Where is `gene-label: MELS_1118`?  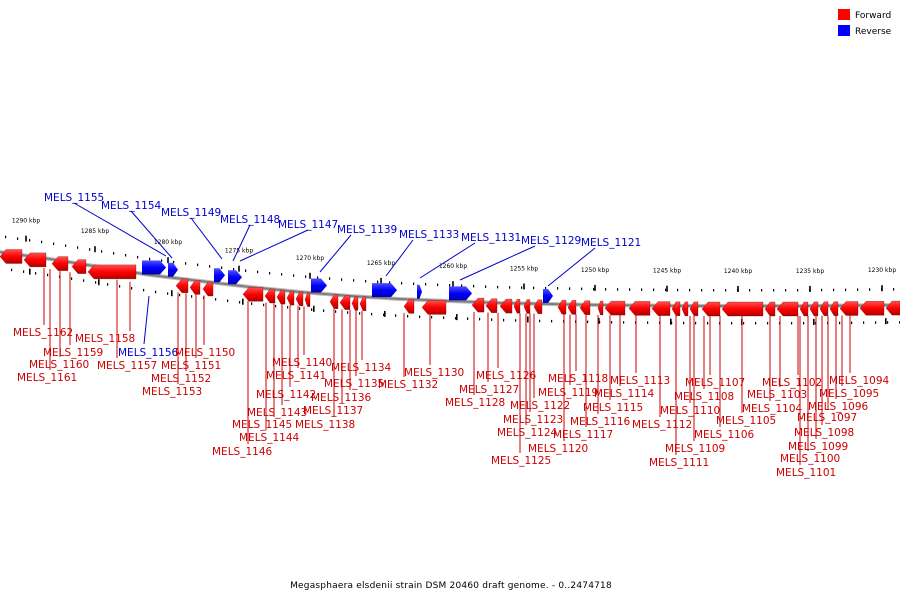 gene-label: MELS_1118 is located at coordinates (578, 379).